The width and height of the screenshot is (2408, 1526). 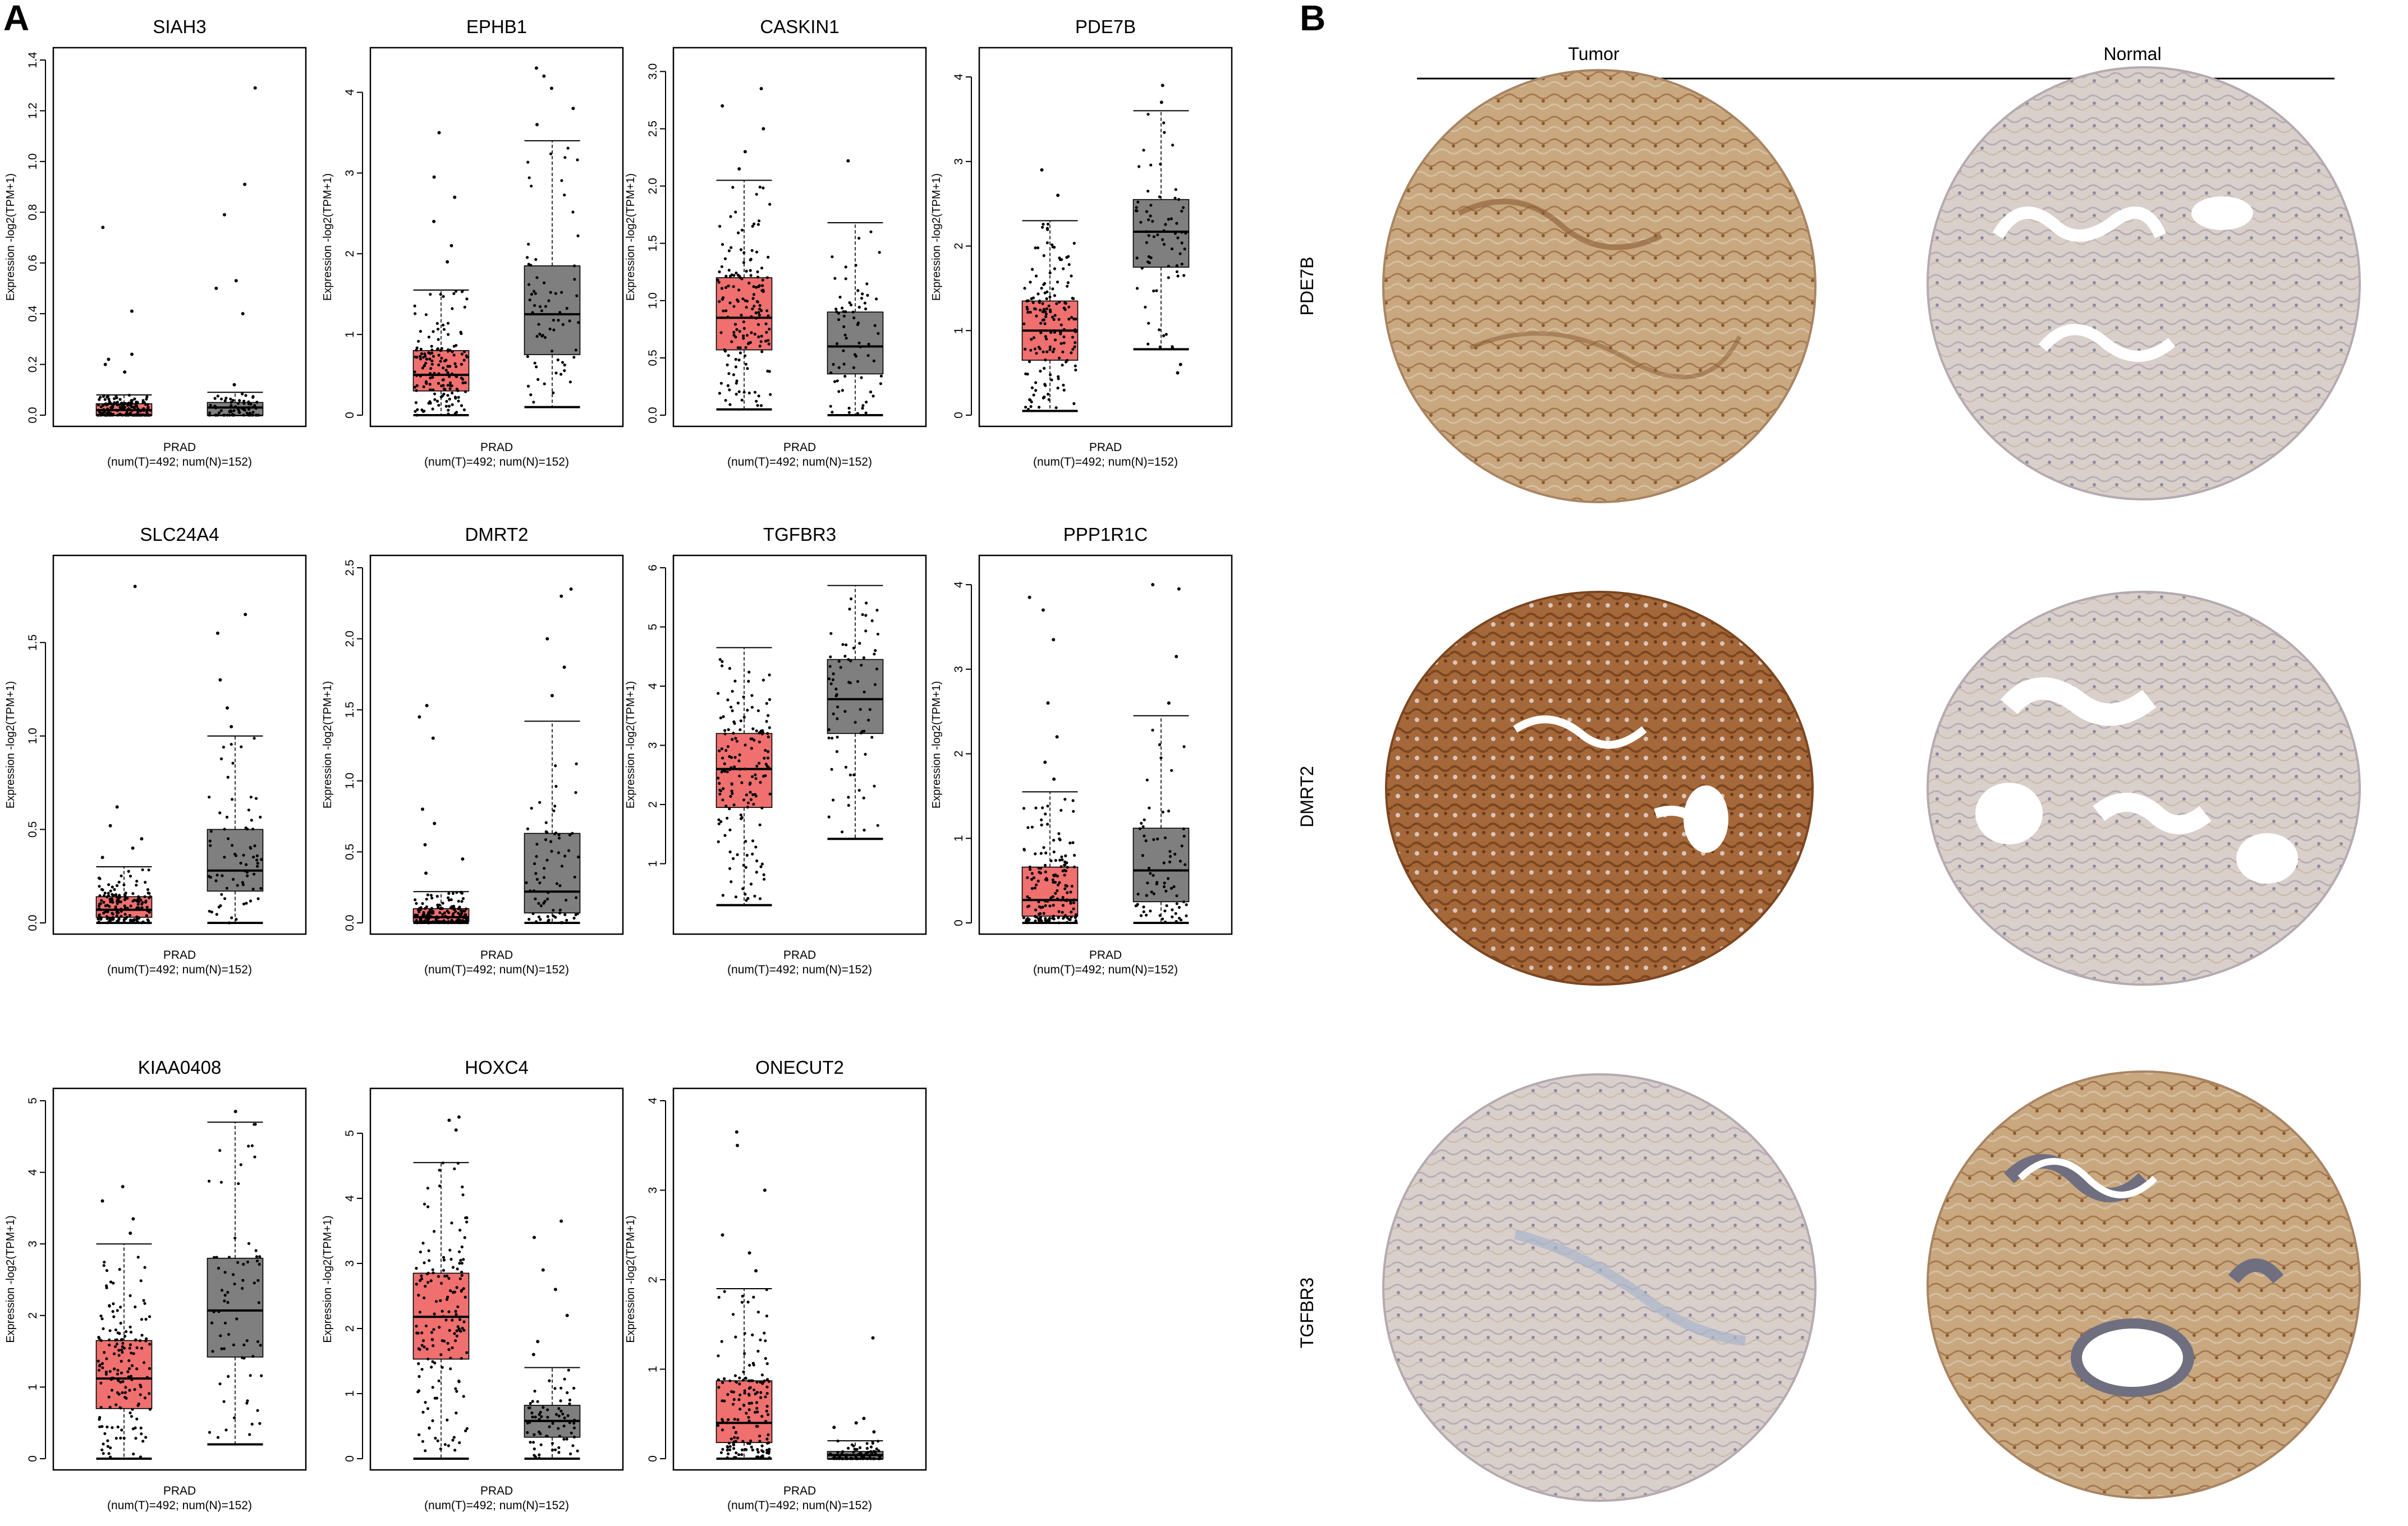 I want to click on box-tumor, so click(x=124, y=321).